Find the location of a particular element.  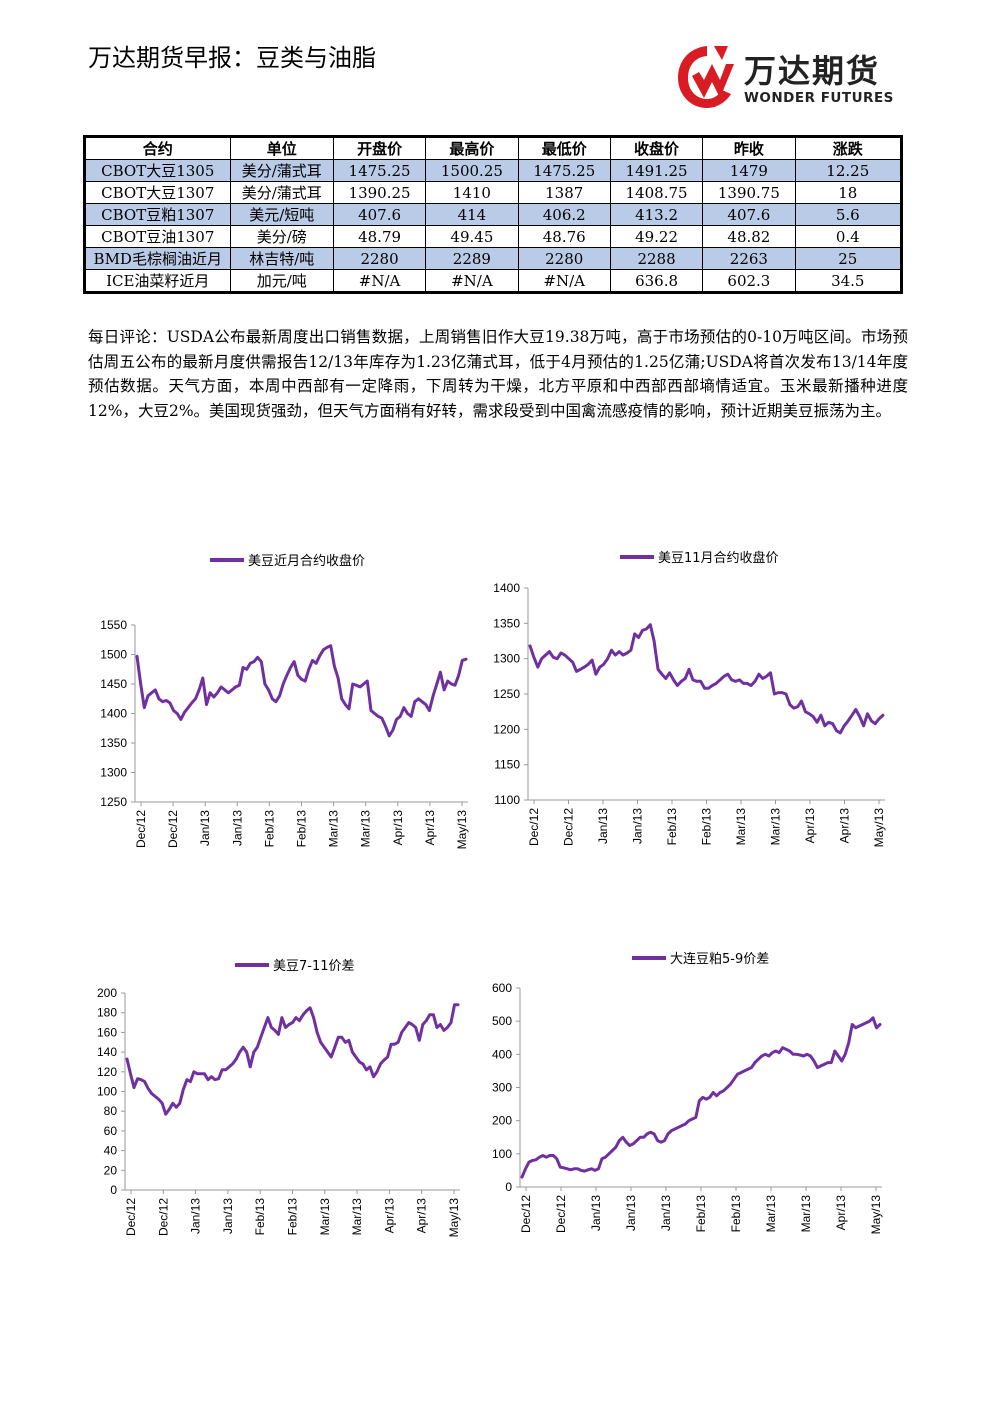

table-cell: 49.45 is located at coordinates (472, 236).